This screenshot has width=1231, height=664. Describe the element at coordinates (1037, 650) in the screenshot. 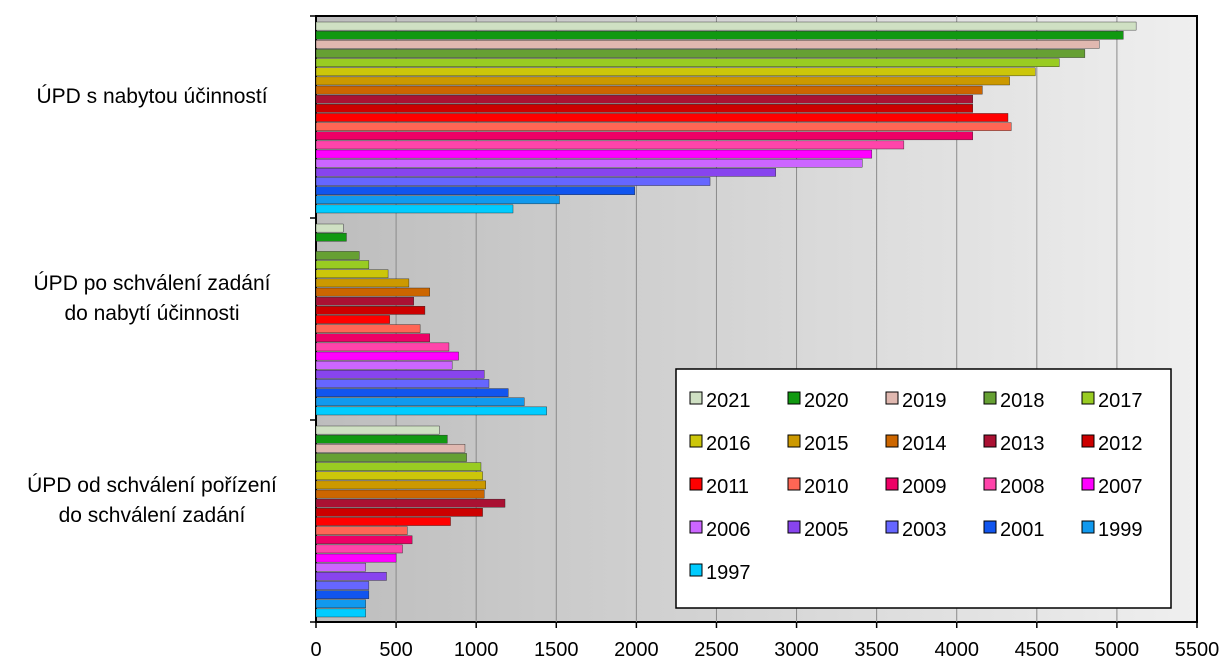

I see `x-tick-label: 4500` at that location.